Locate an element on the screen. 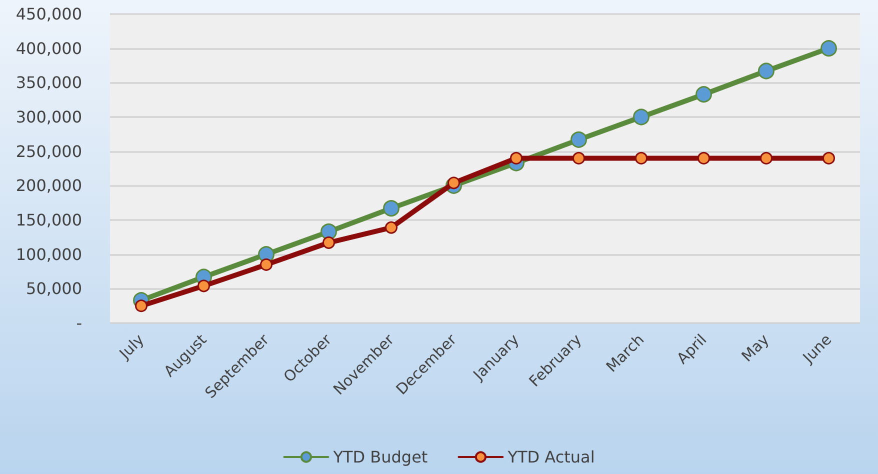  y-tick-label: 50,000 is located at coordinates (54, 288).